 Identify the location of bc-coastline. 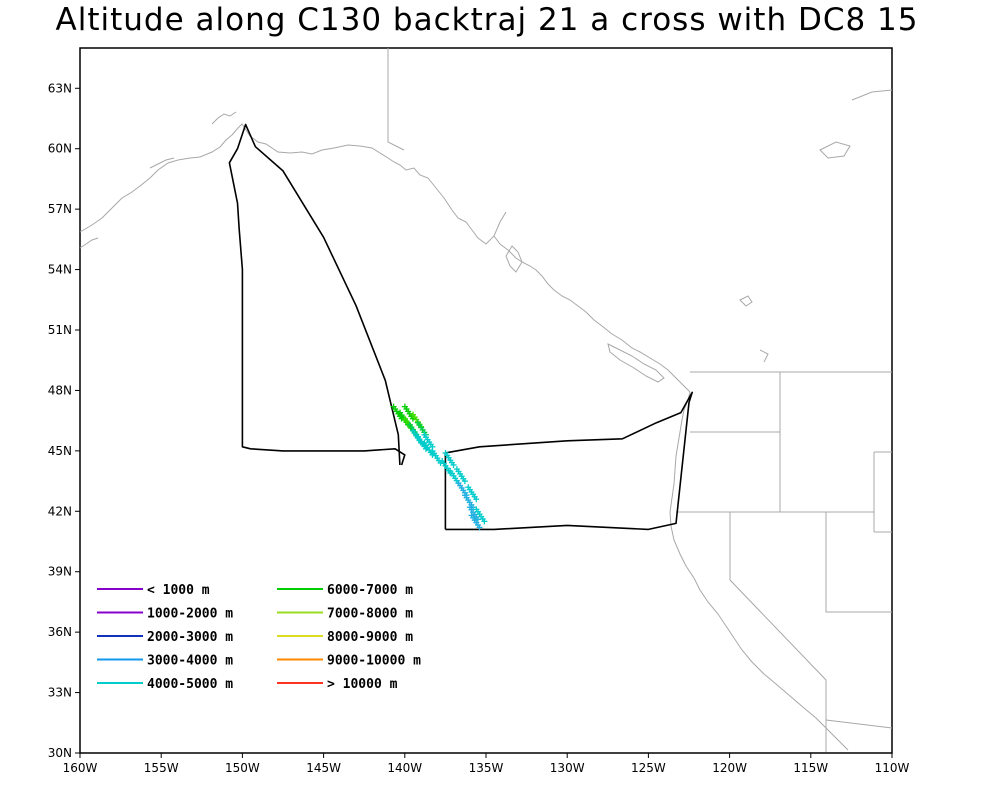
(592, 314).